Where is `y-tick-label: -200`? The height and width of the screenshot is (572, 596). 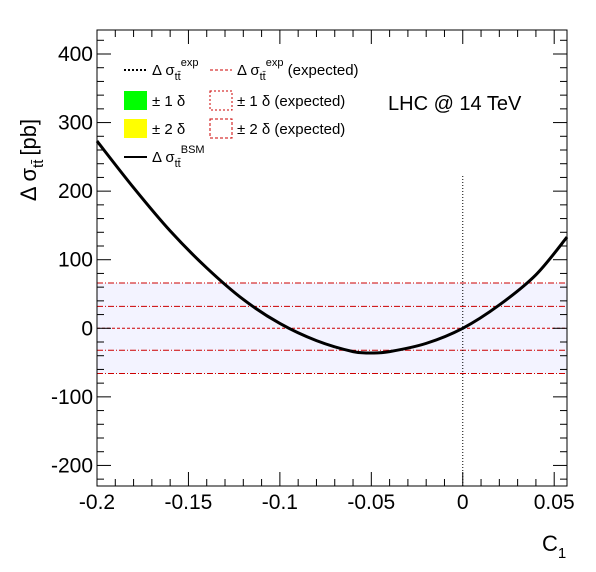 y-tick-label: -200 is located at coordinates (72, 465).